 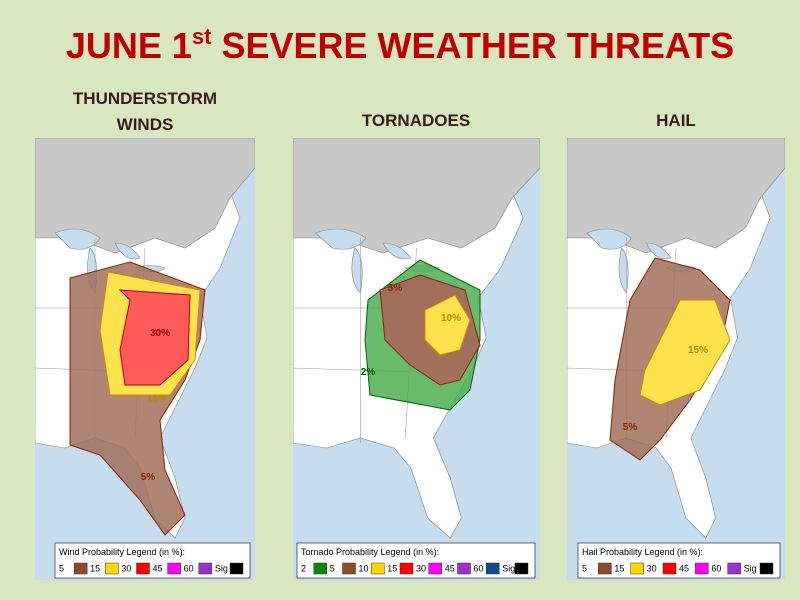 I want to click on title-sup: st, so click(x=202, y=36).